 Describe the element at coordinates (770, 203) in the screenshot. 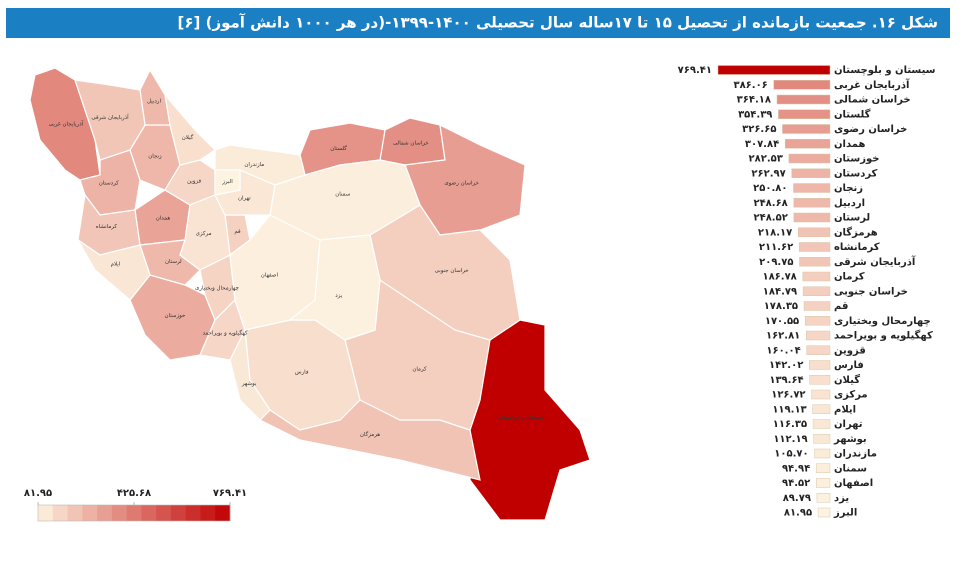

I see `bar-value-label: ۲۴۸.۶۸` at that location.